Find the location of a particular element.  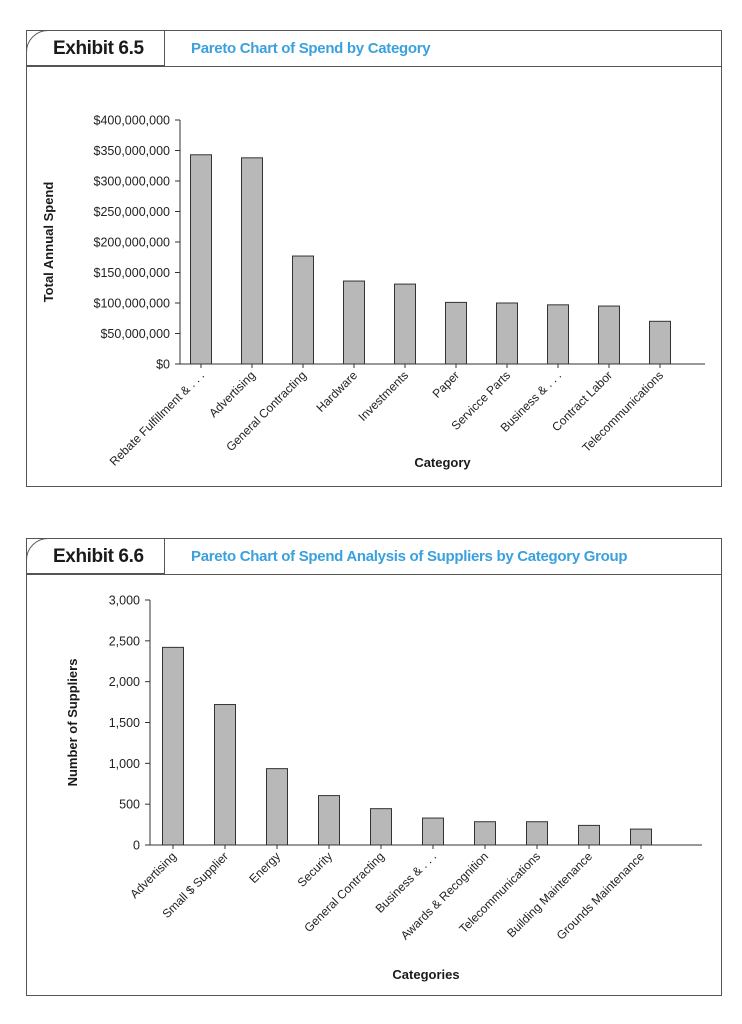

y-tick-label: $300,000,000 is located at coordinates (132, 182).